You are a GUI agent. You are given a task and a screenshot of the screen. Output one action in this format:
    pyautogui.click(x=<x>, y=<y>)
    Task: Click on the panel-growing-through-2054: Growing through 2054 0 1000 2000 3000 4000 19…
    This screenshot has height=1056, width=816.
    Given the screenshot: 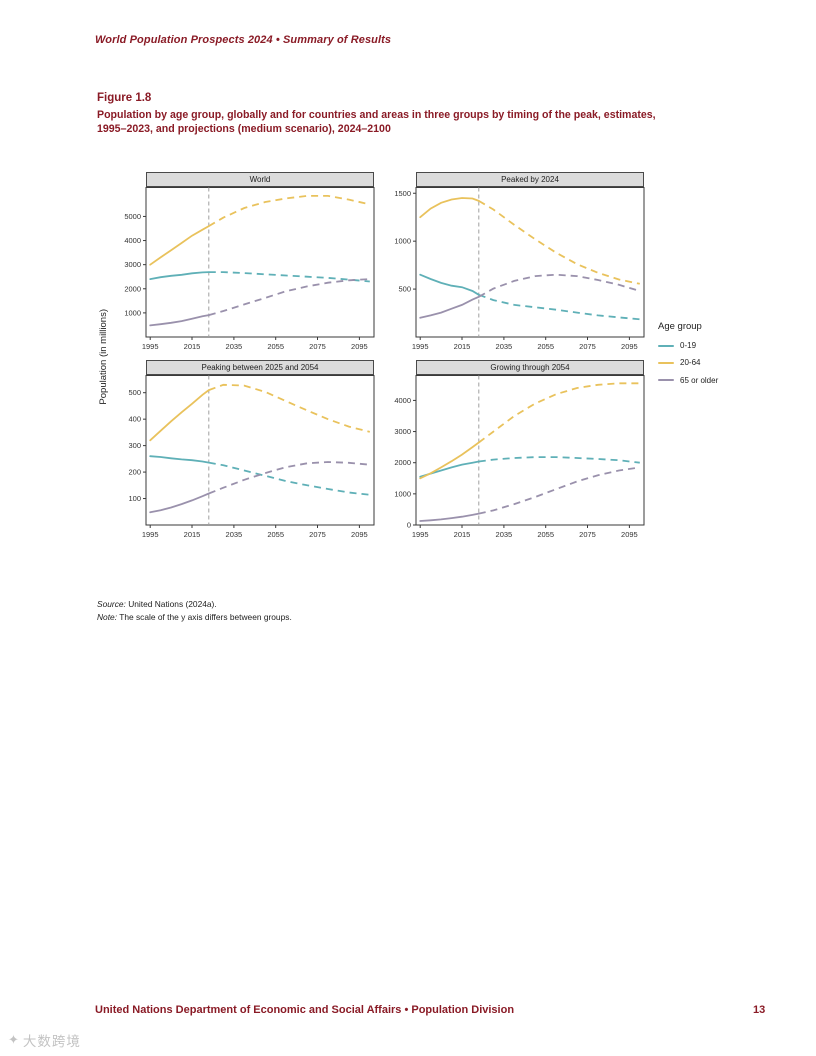 What is the action you would take?
    pyautogui.click(x=513, y=451)
    